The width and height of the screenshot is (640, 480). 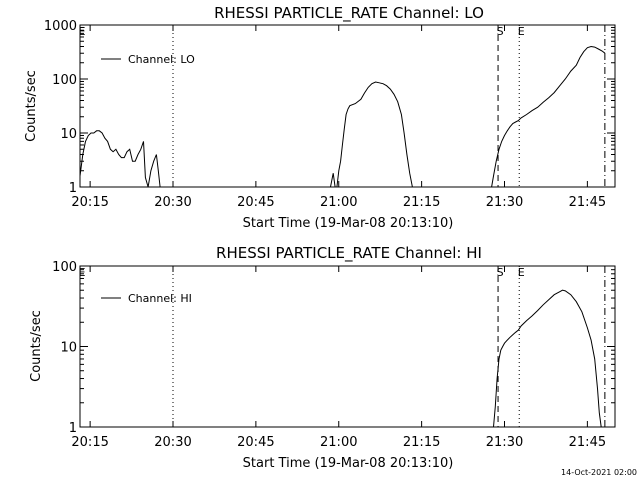 What do you see at coordinates (500, 272) in the screenshot?
I see `event-marker-label-hi: S` at bounding box center [500, 272].